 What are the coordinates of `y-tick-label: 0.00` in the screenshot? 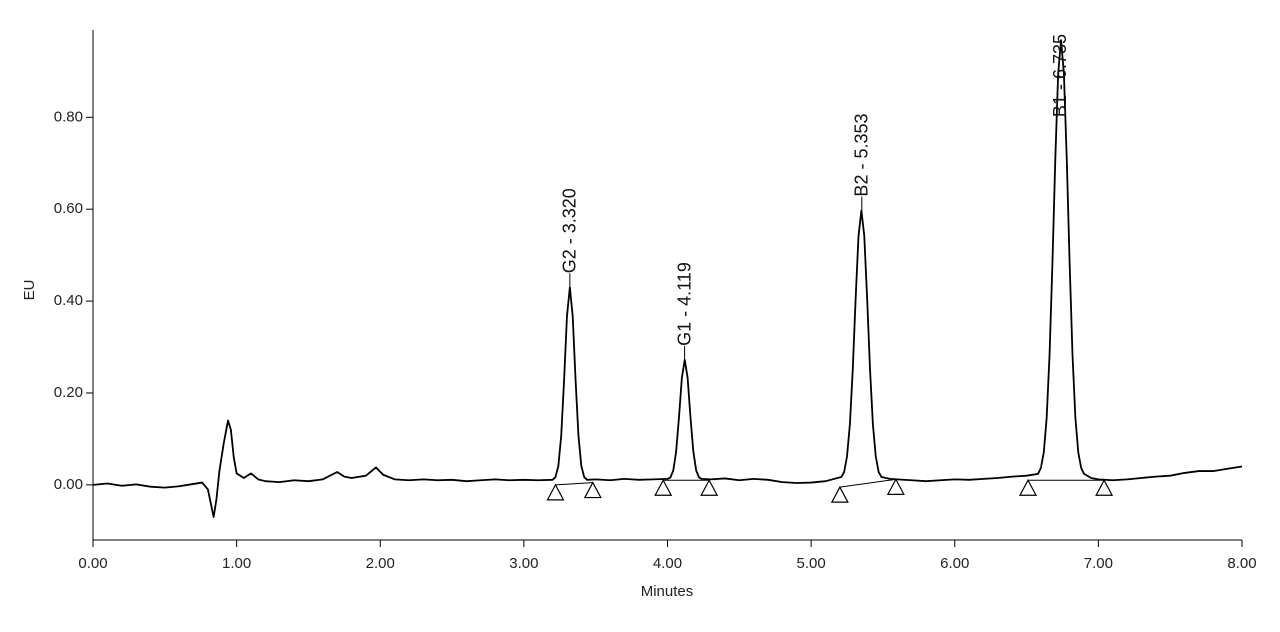 It's located at (68, 484).